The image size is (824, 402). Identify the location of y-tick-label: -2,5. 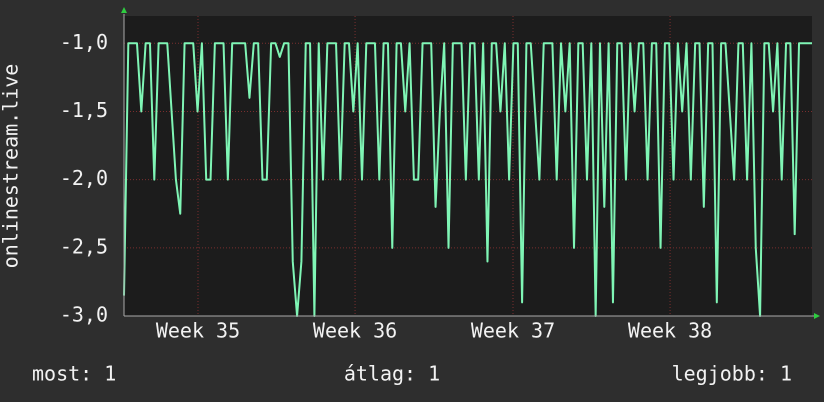
(84, 246).